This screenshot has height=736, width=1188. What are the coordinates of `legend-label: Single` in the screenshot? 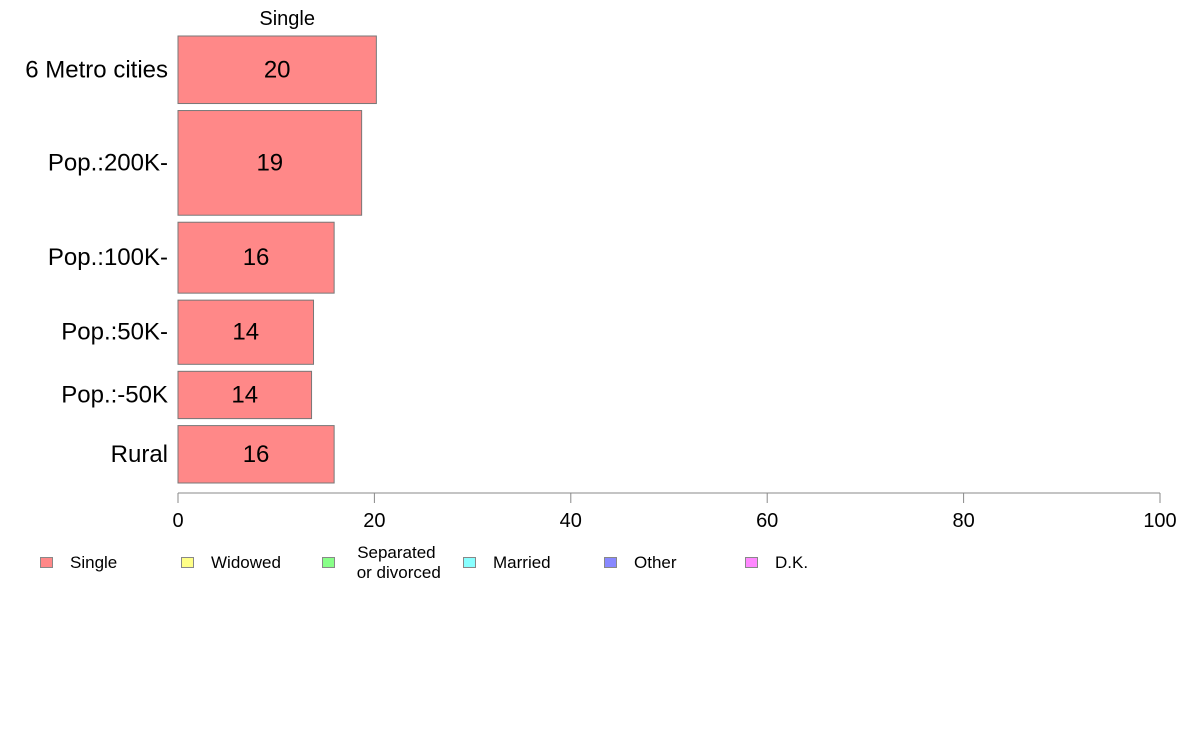 It's located at (94, 562).